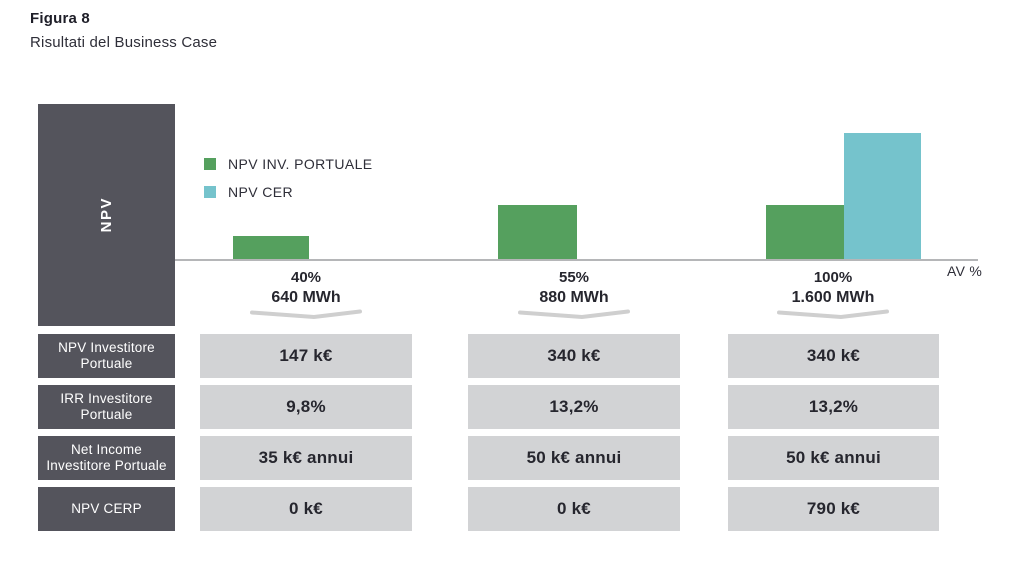  I want to click on table-value: 790 k€, so click(833, 509).